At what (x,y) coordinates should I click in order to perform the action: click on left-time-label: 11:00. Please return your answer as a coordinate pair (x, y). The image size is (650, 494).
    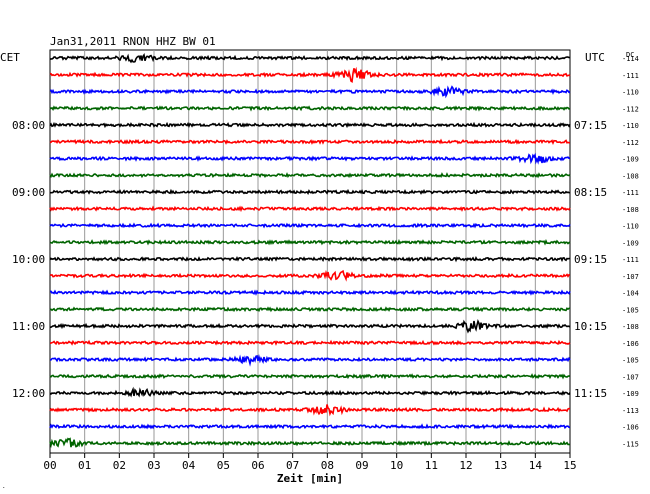
    Looking at the image, I should click on (28, 326).